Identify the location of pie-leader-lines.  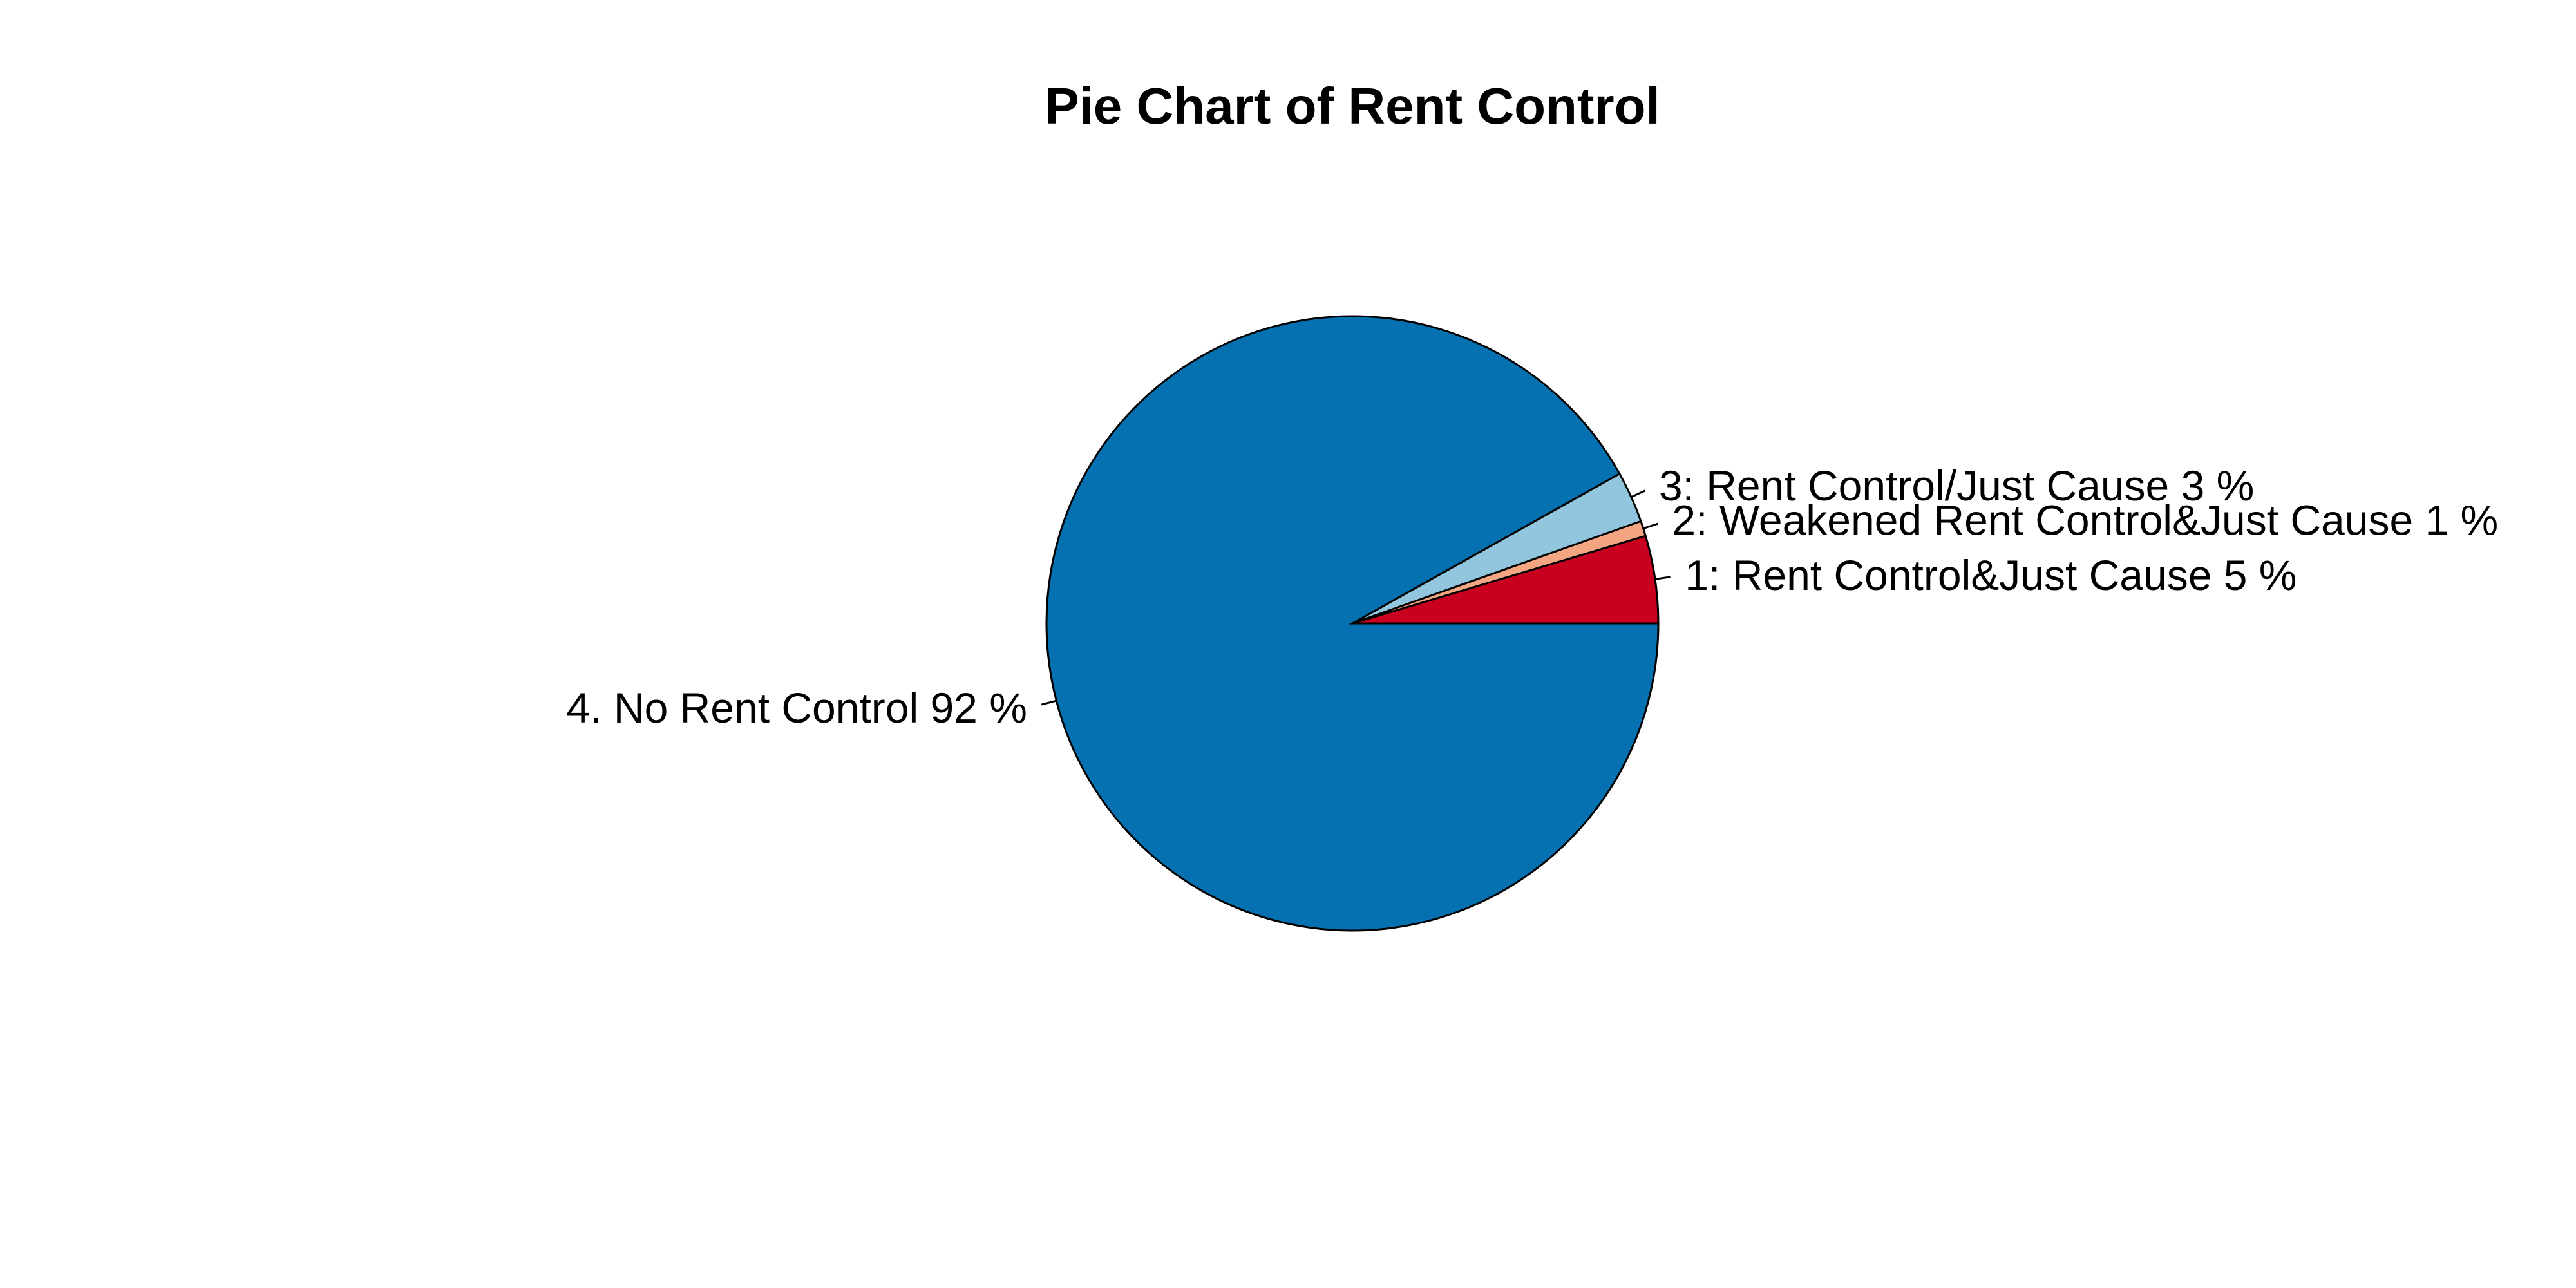
(1356, 597).